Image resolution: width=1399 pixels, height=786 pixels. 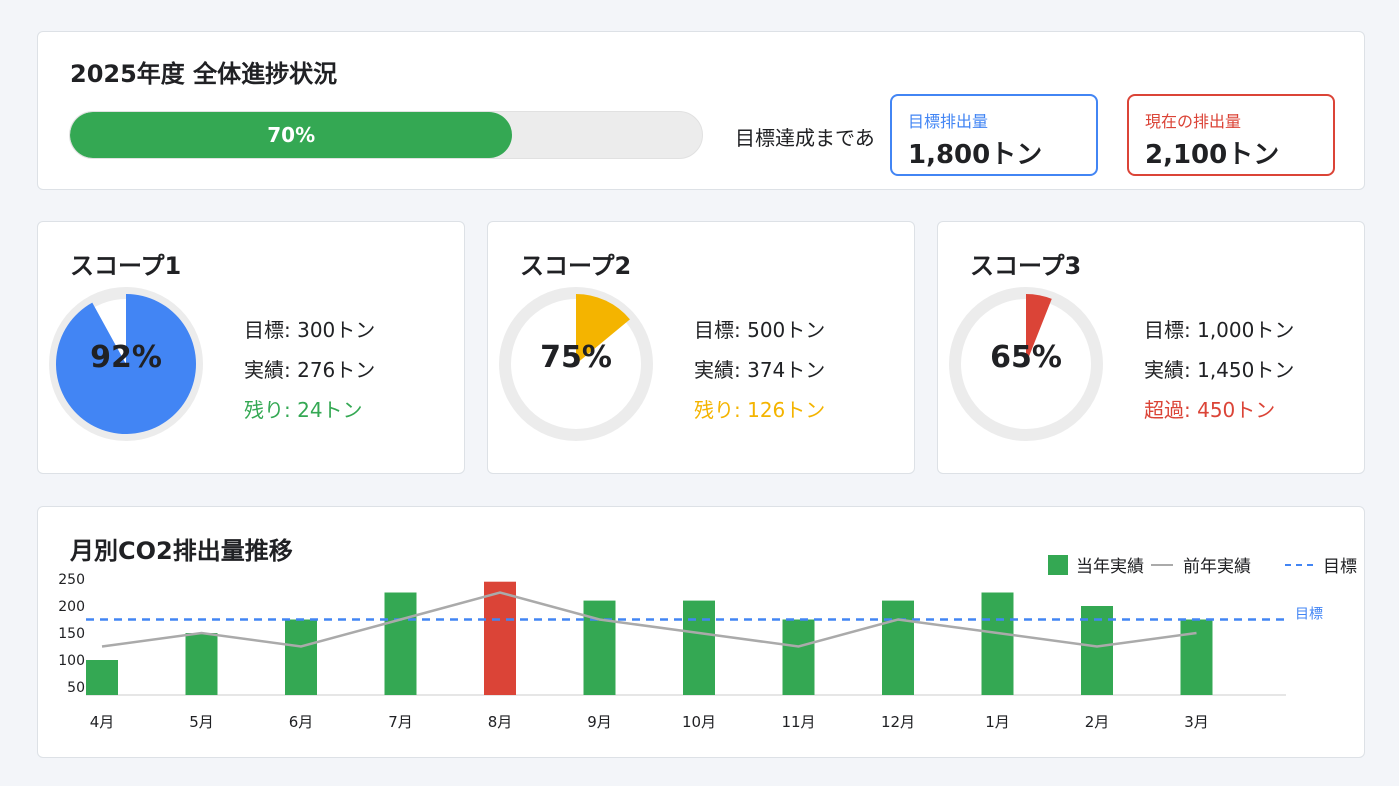 I want to click on y-tick-label: 200, so click(x=71, y=607).